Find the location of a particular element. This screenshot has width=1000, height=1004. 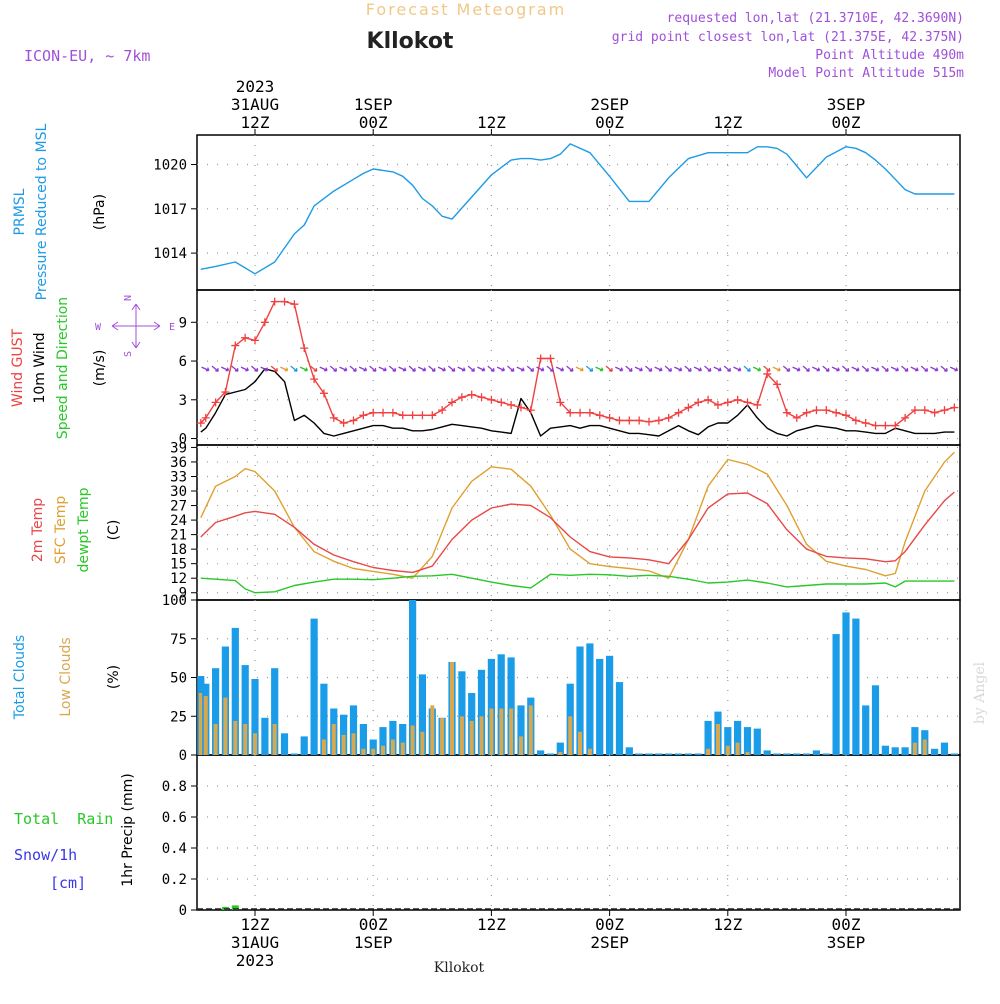

y-tick-label: 39 is located at coordinates (178, 448).